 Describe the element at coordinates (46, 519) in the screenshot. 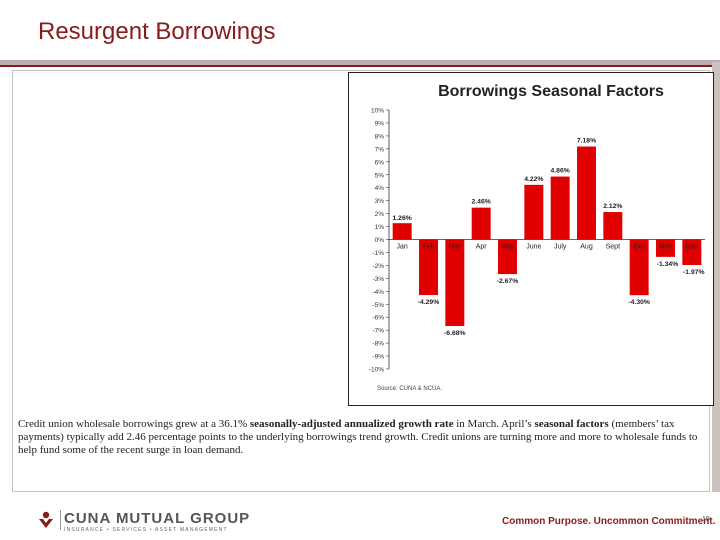

I see `cuna-logo-icon` at that location.